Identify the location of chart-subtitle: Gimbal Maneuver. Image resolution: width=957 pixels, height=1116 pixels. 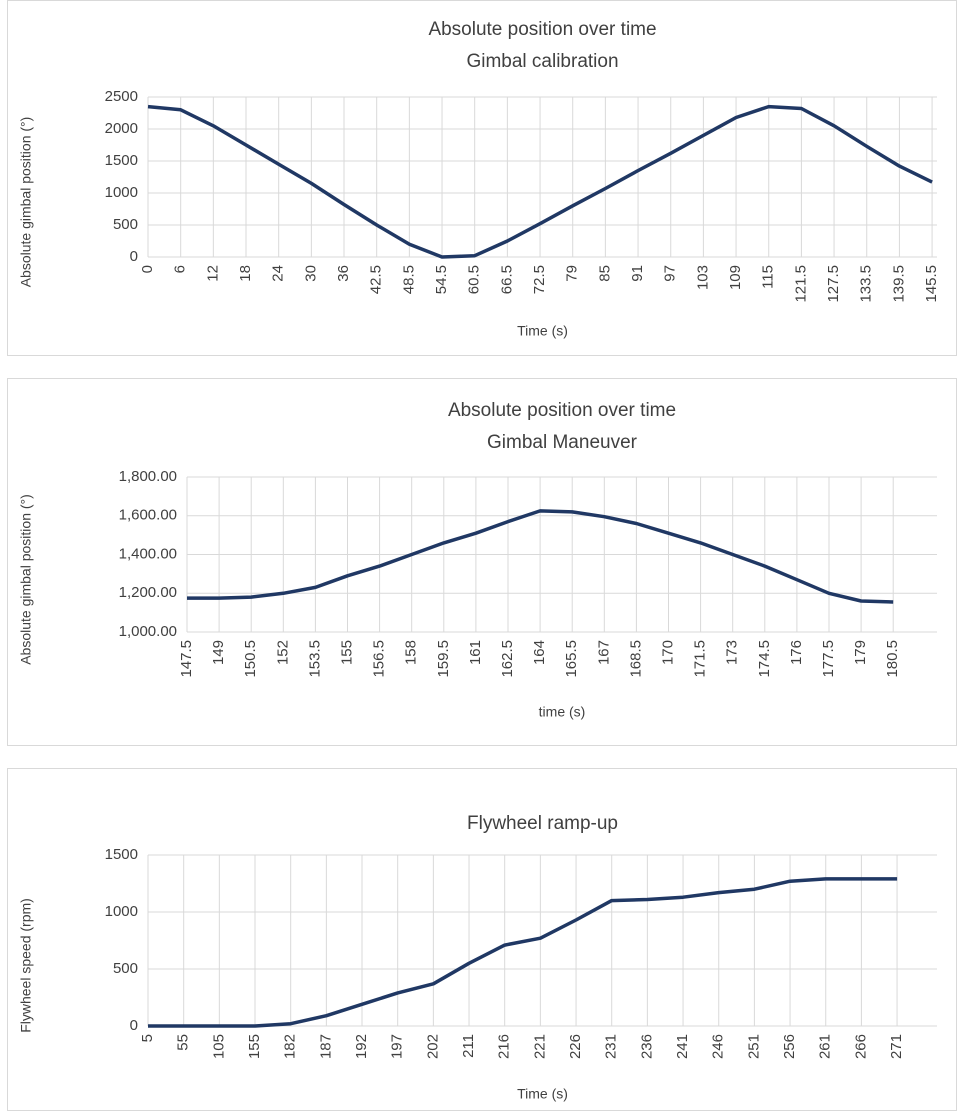
(562, 442).